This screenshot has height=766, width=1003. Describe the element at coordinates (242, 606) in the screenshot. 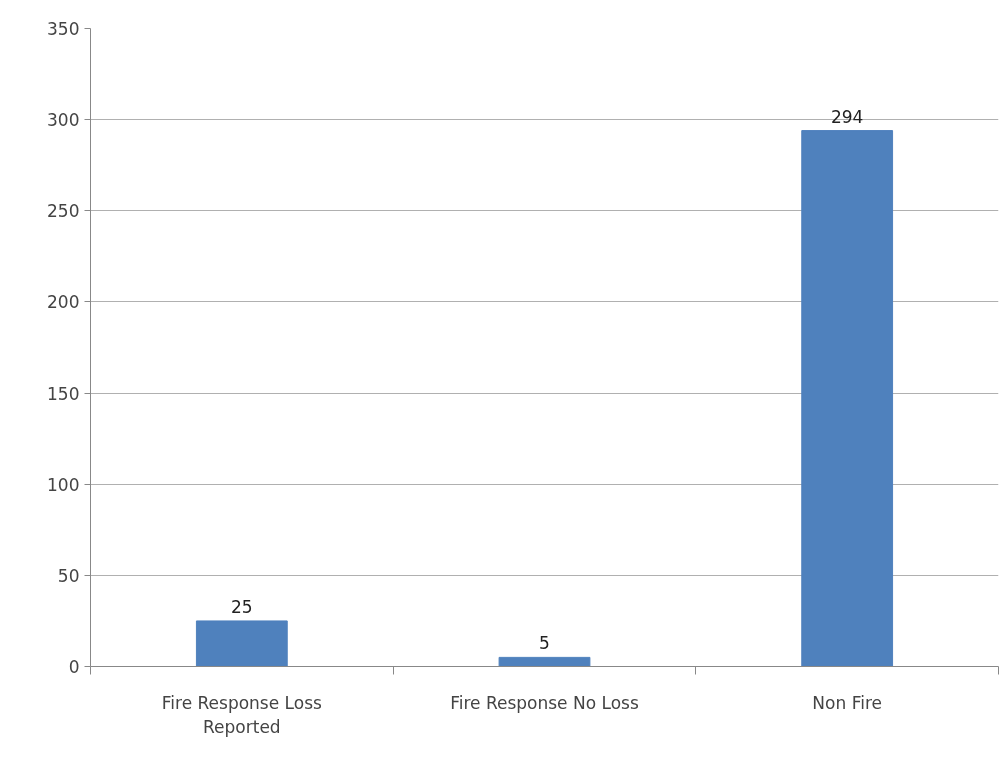

I see `data-label: 25` at that location.